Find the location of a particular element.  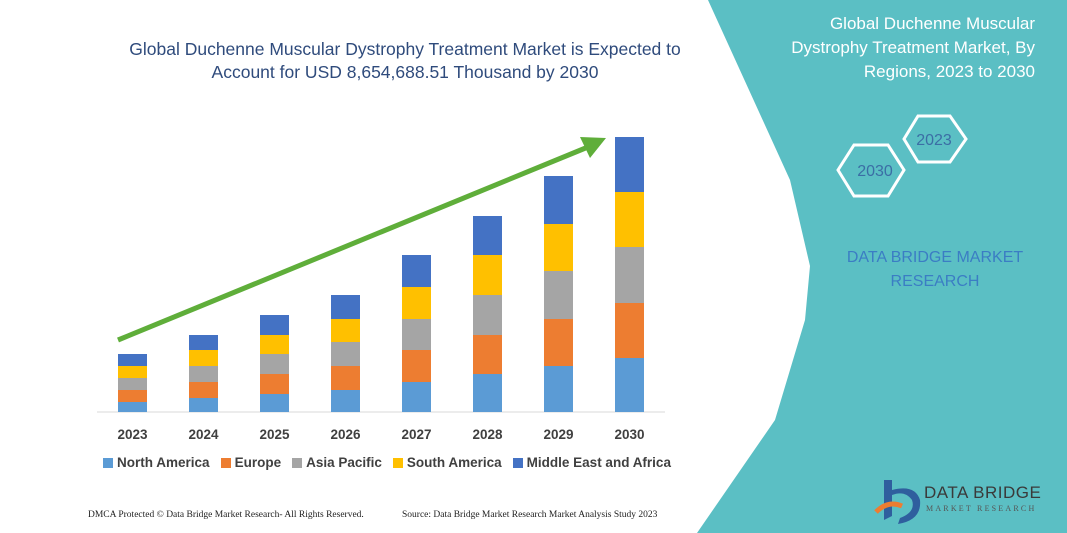

logo-mark is located at coordinates (902, 502).